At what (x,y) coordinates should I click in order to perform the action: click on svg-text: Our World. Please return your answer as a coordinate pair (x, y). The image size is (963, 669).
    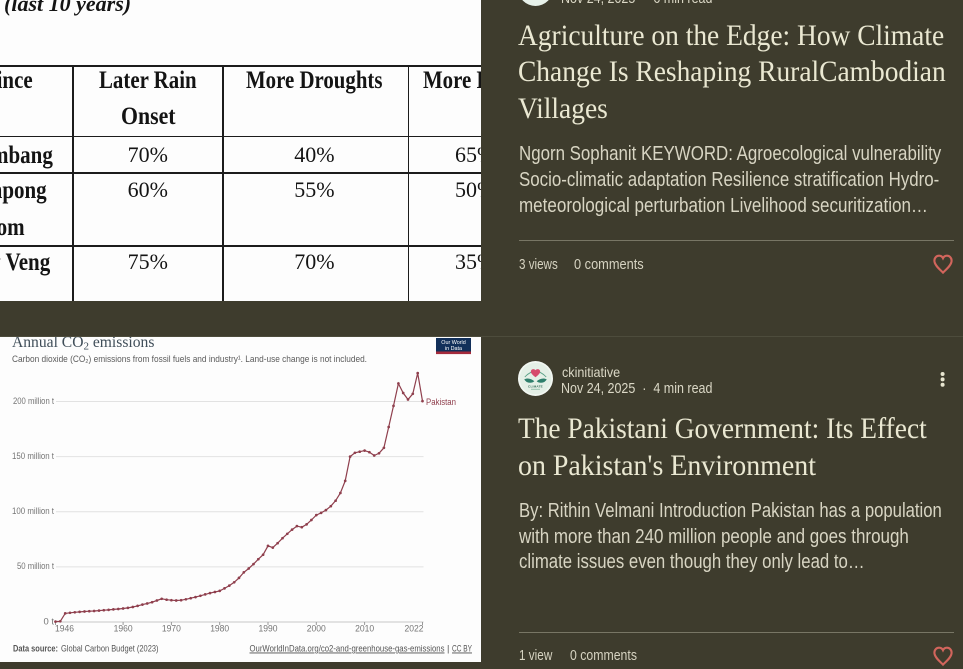
    Looking at the image, I should click on (453, 343).